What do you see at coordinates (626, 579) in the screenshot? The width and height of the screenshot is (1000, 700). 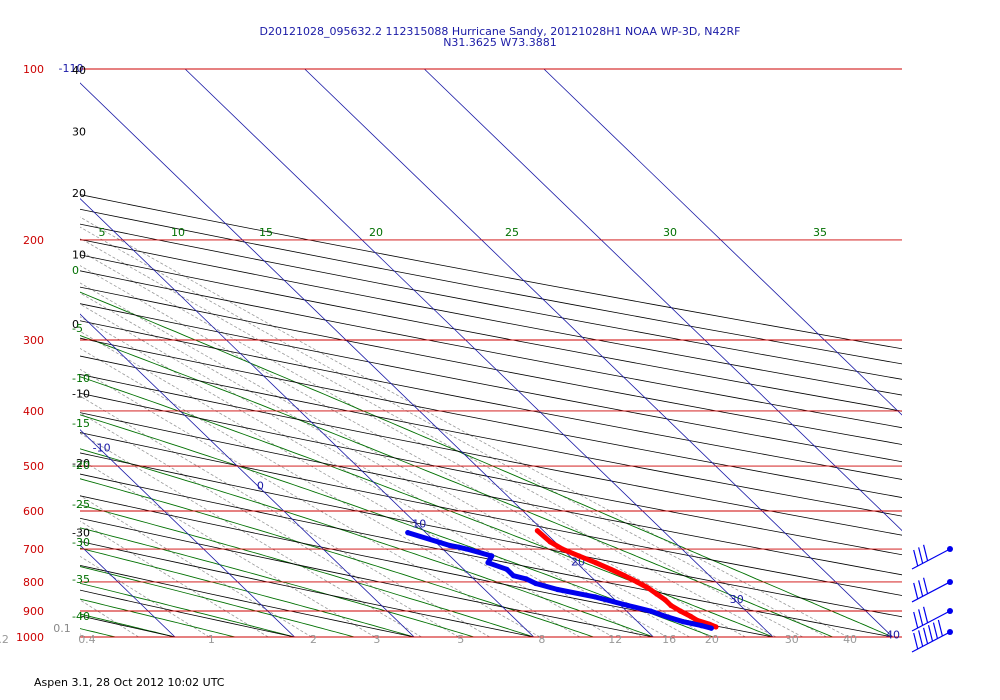 I see `temperature-trace` at bounding box center [626, 579].